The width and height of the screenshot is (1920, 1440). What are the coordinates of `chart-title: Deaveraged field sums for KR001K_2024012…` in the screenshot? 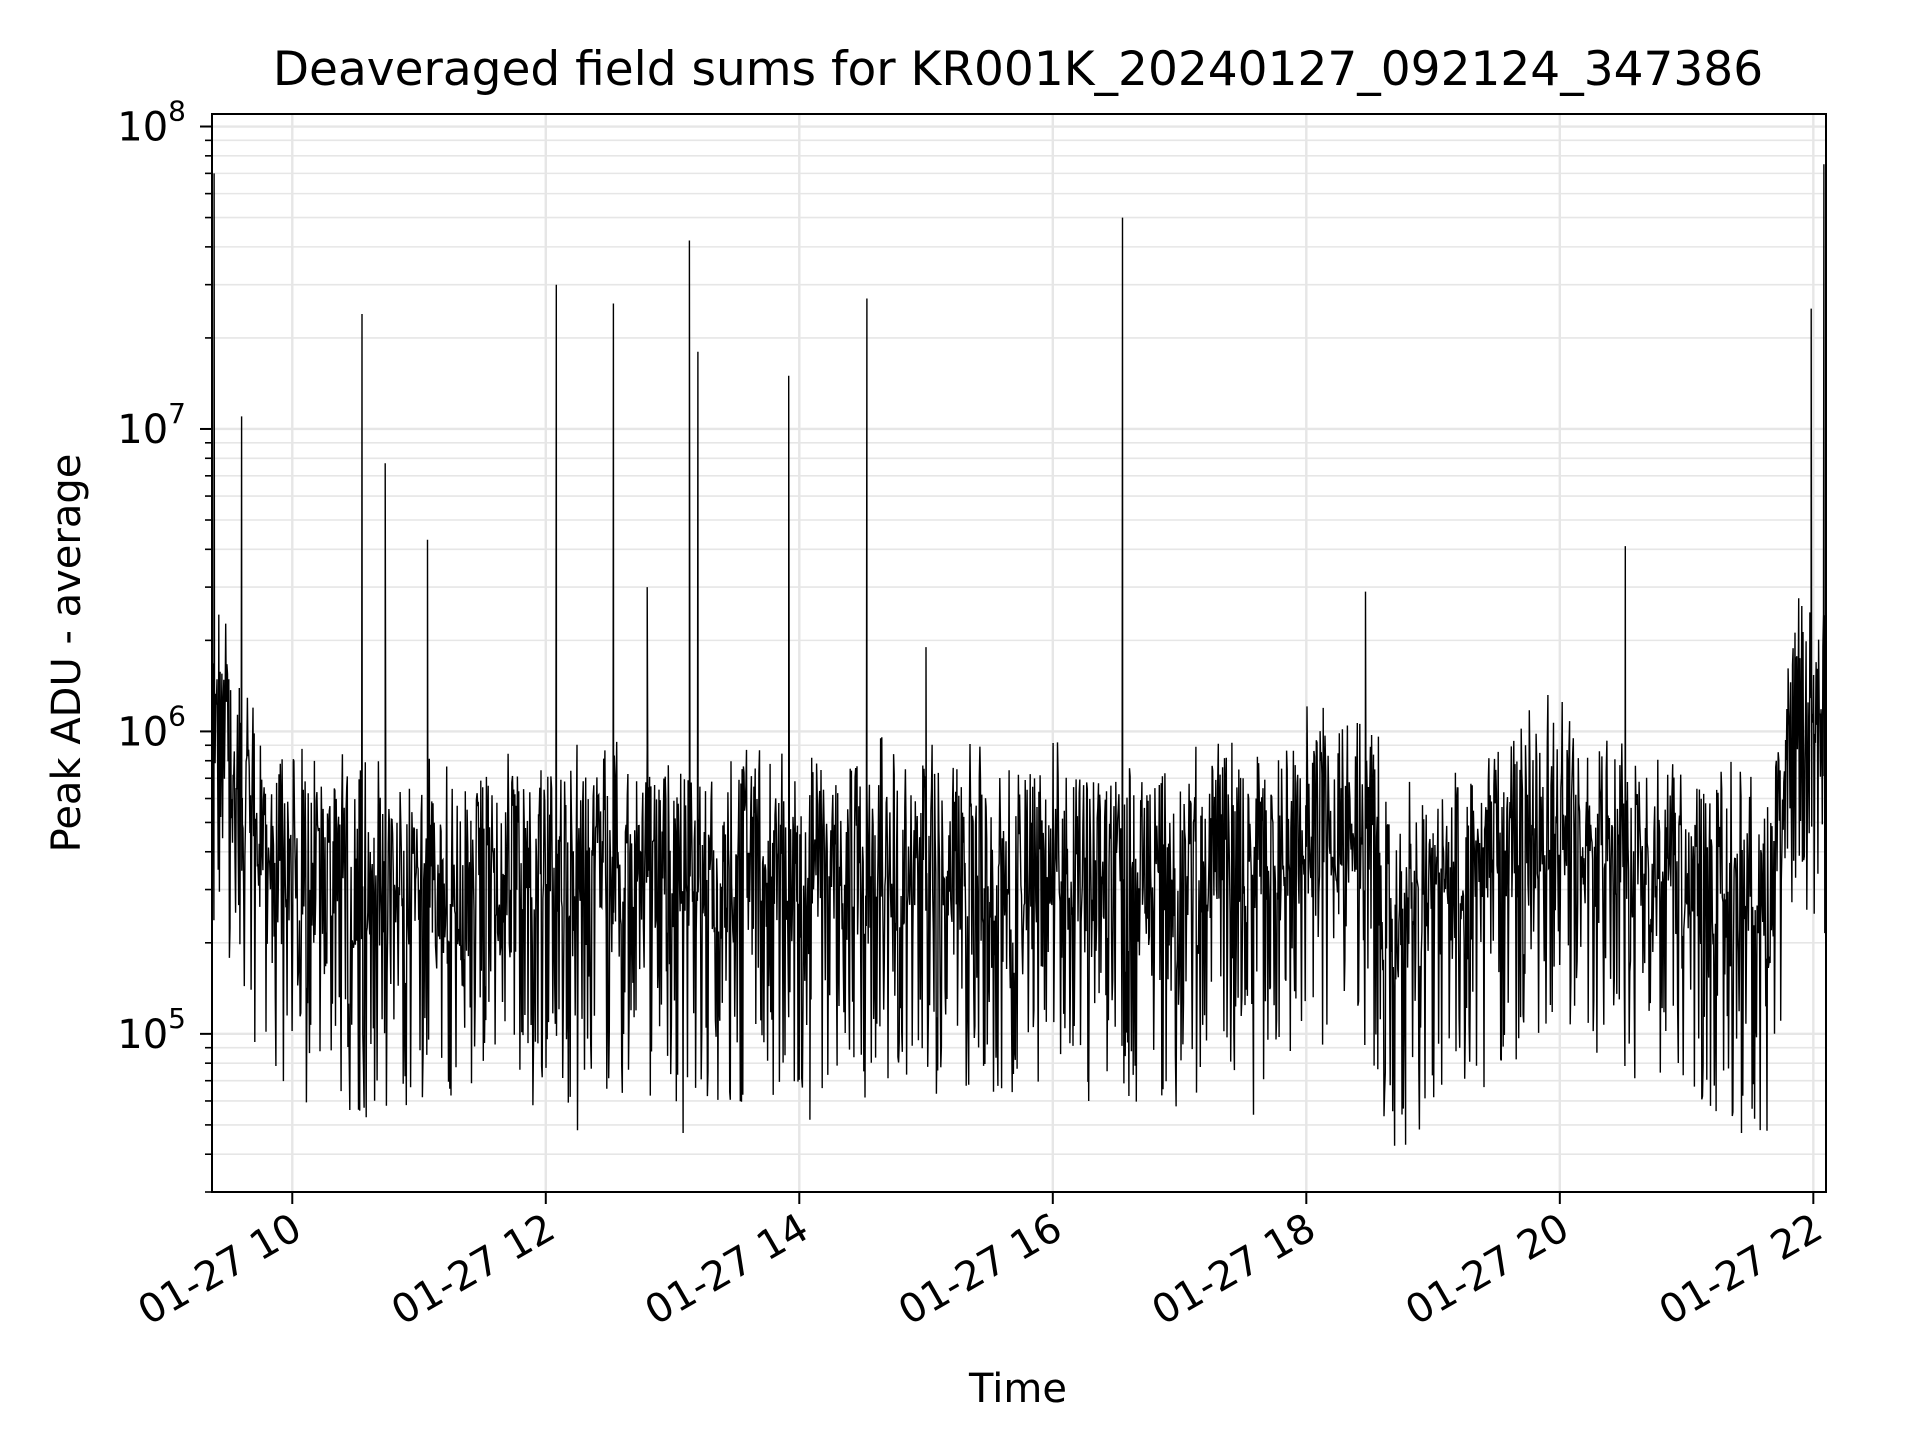 It's located at (1018, 69).